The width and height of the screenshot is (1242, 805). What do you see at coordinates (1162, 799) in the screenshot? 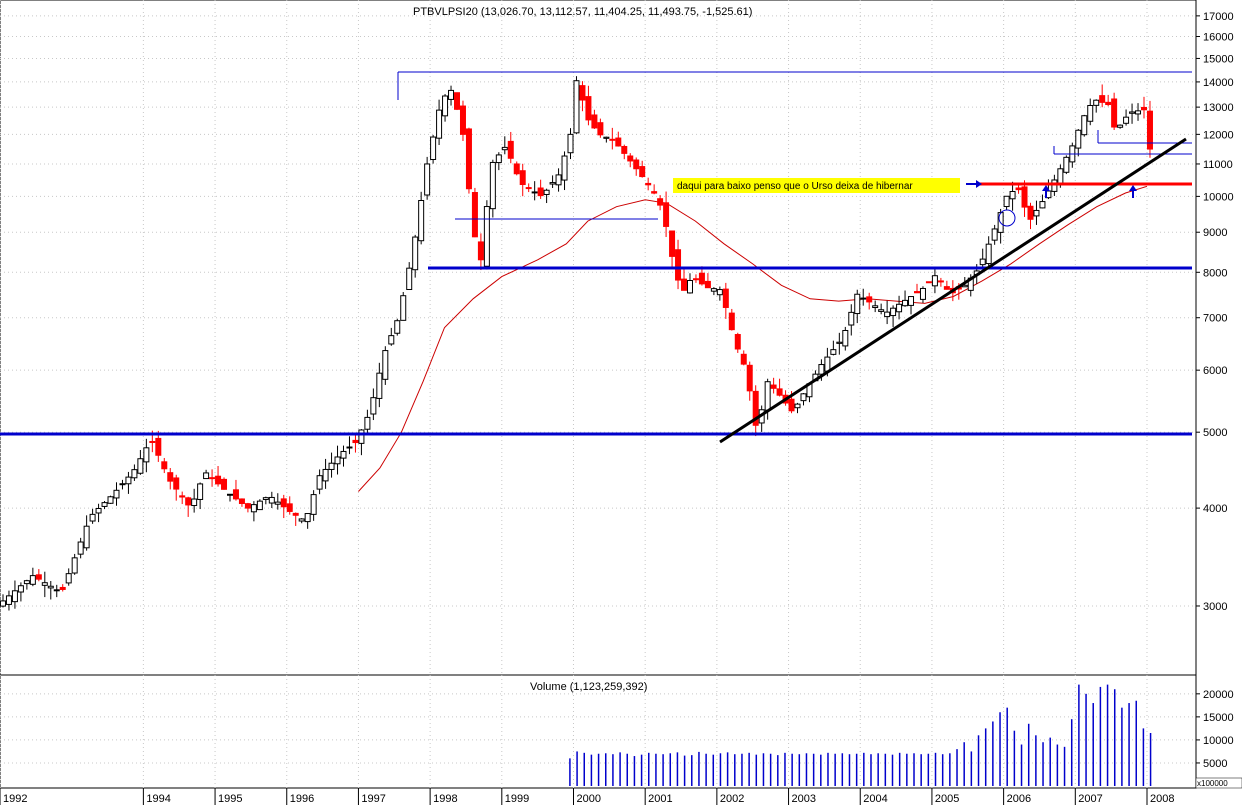
I see `x-tick-label: 2008` at bounding box center [1162, 799].